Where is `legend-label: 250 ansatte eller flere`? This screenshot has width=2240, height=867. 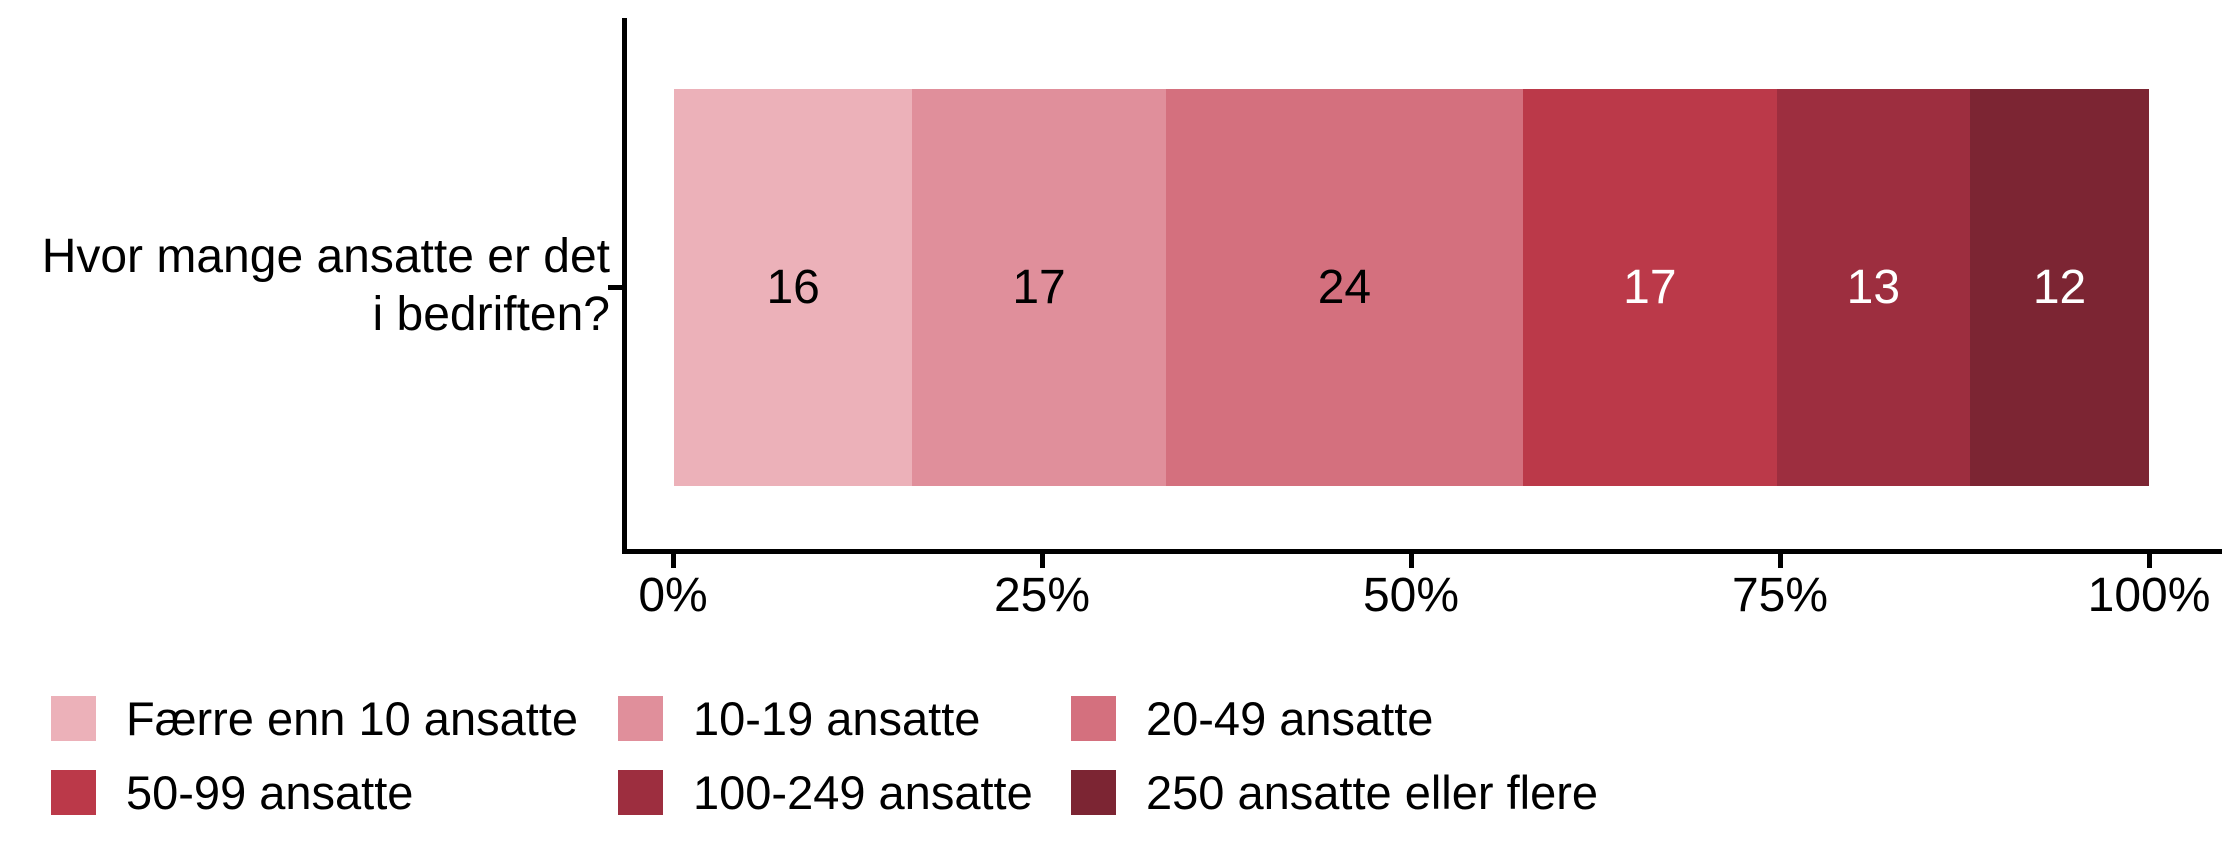 legend-label: 250 ansatte eller flere is located at coordinates (1372, 792).